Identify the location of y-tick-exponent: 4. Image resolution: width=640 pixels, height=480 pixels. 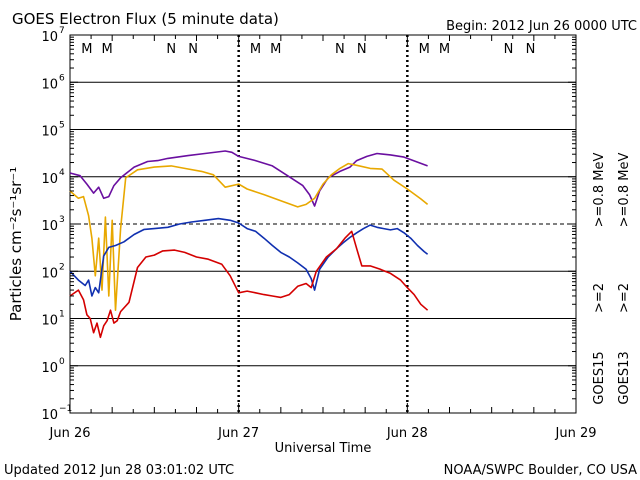
(62, 173).